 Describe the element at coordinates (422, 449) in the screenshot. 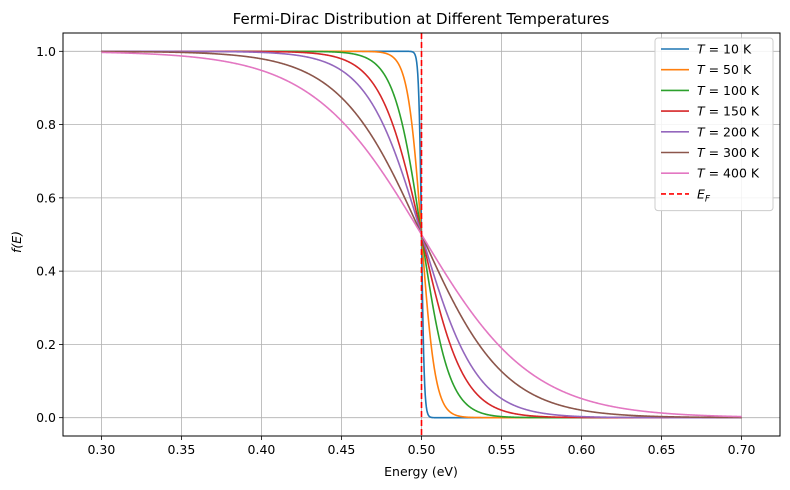

I see `x-tick-label: 0.50` at that location.